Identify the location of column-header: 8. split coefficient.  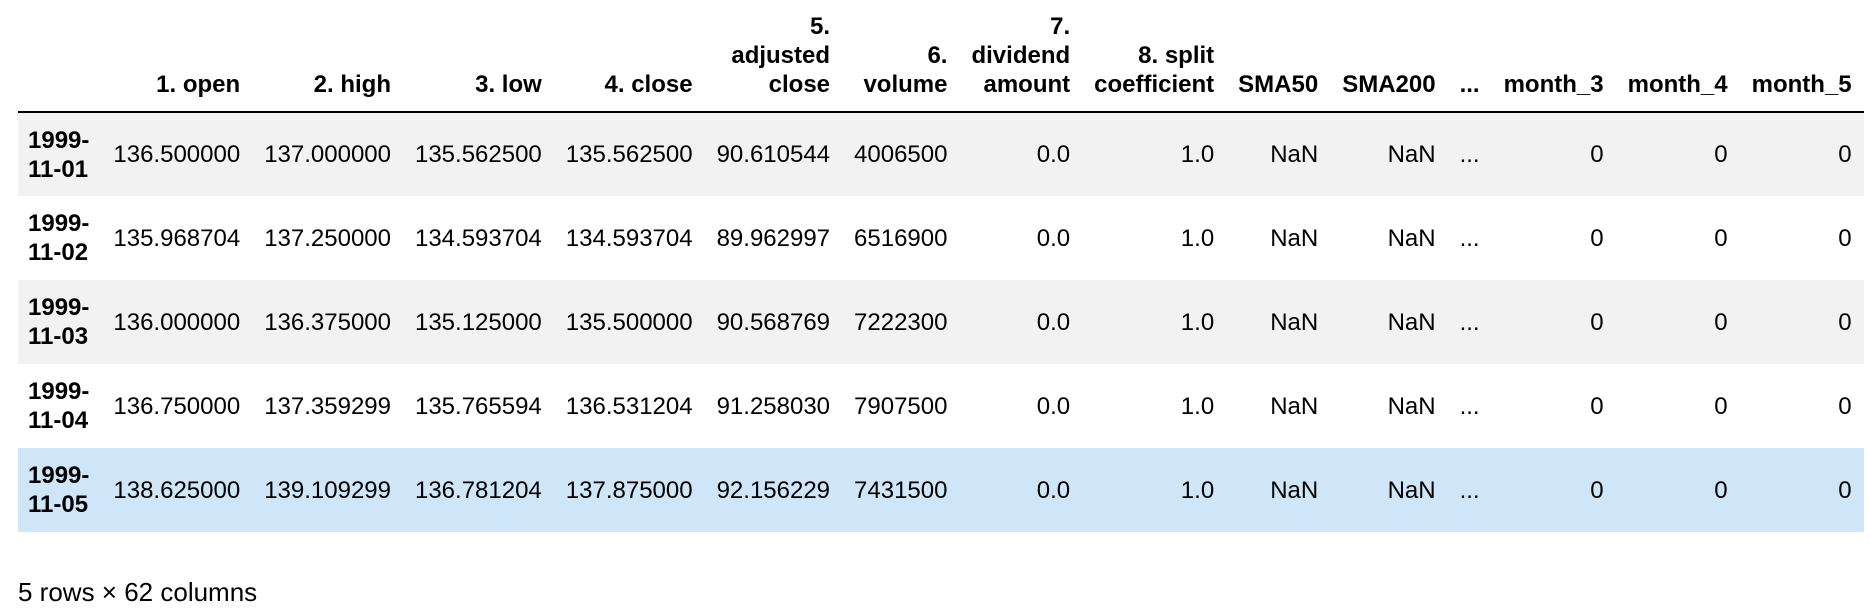
(1154, 56).